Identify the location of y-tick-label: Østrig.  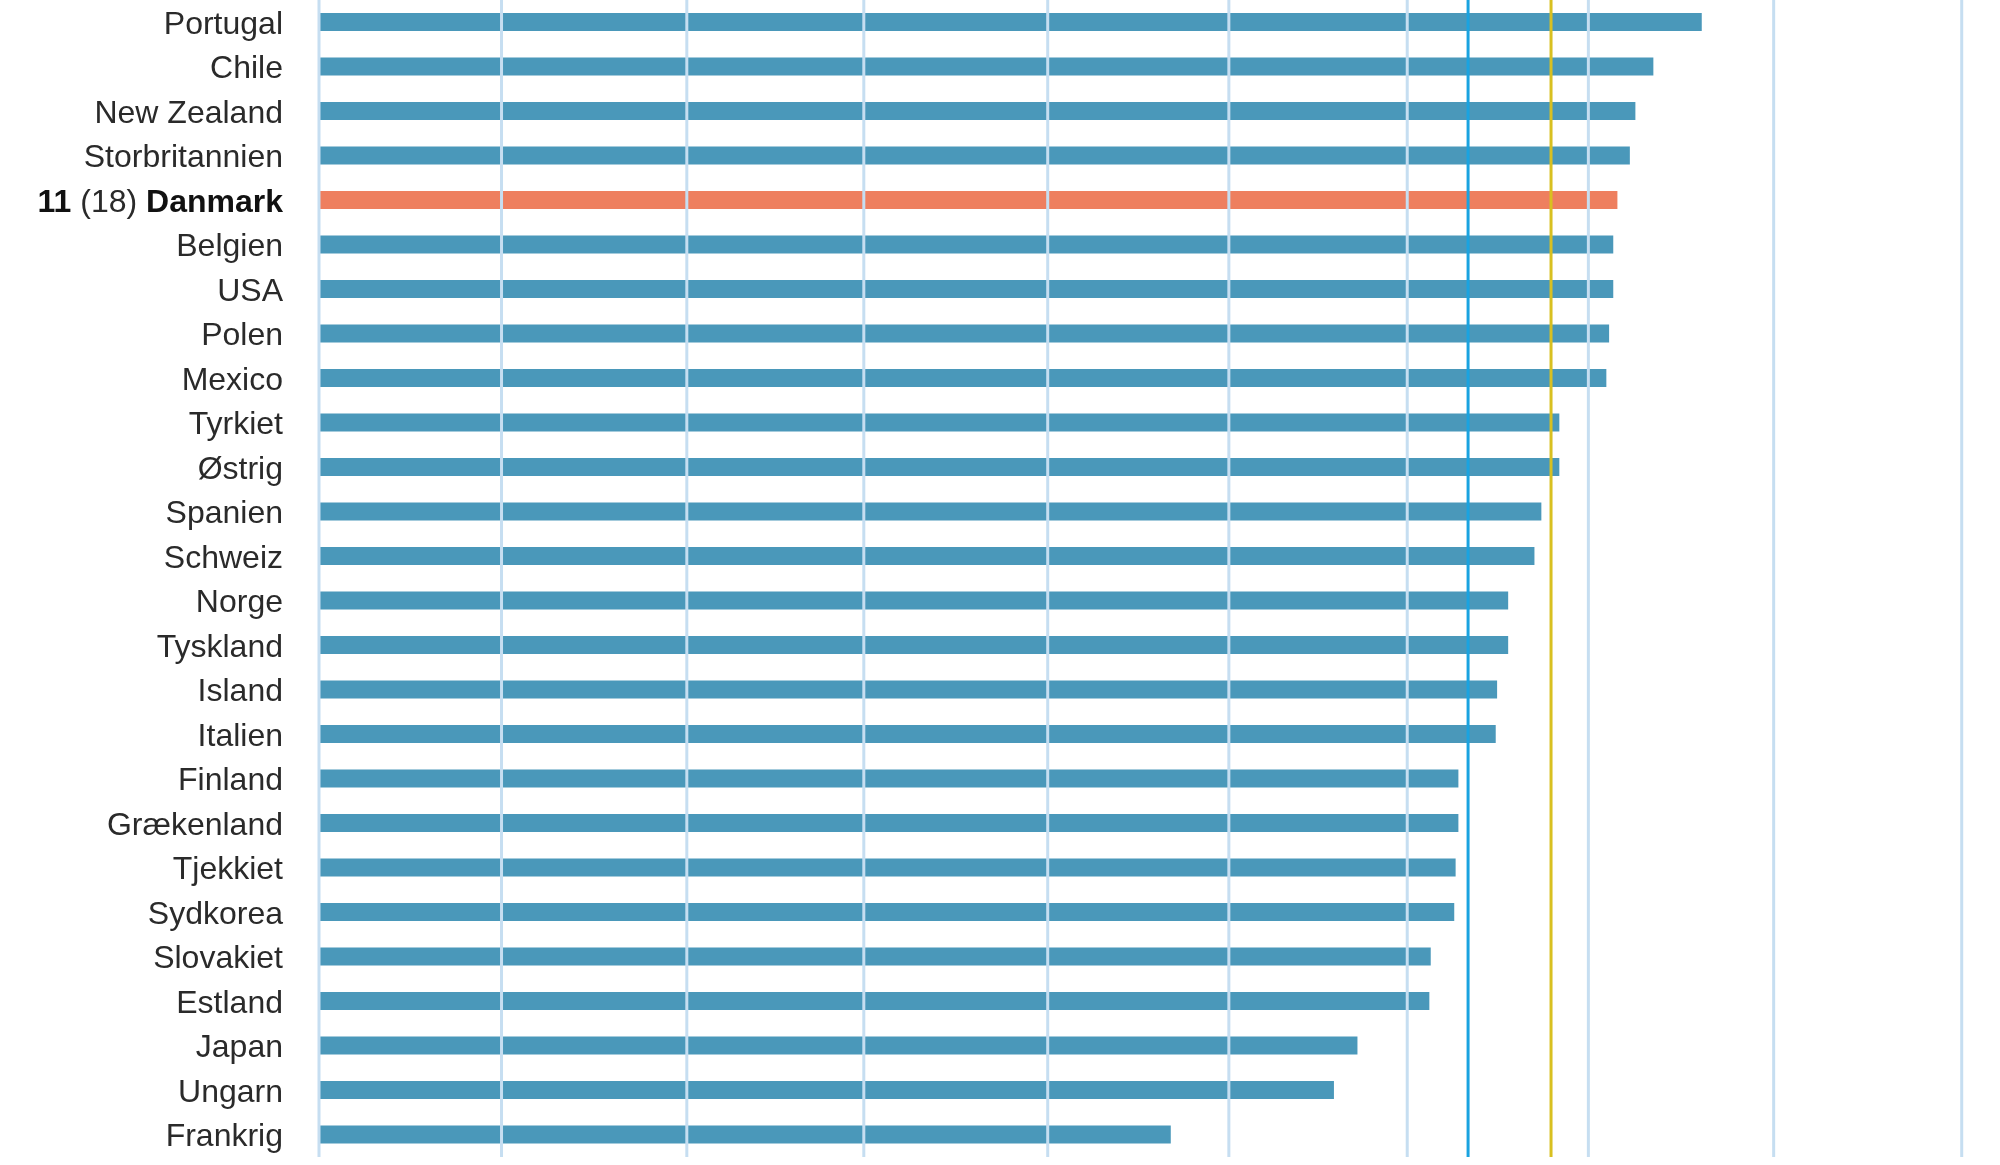
(240, 467).